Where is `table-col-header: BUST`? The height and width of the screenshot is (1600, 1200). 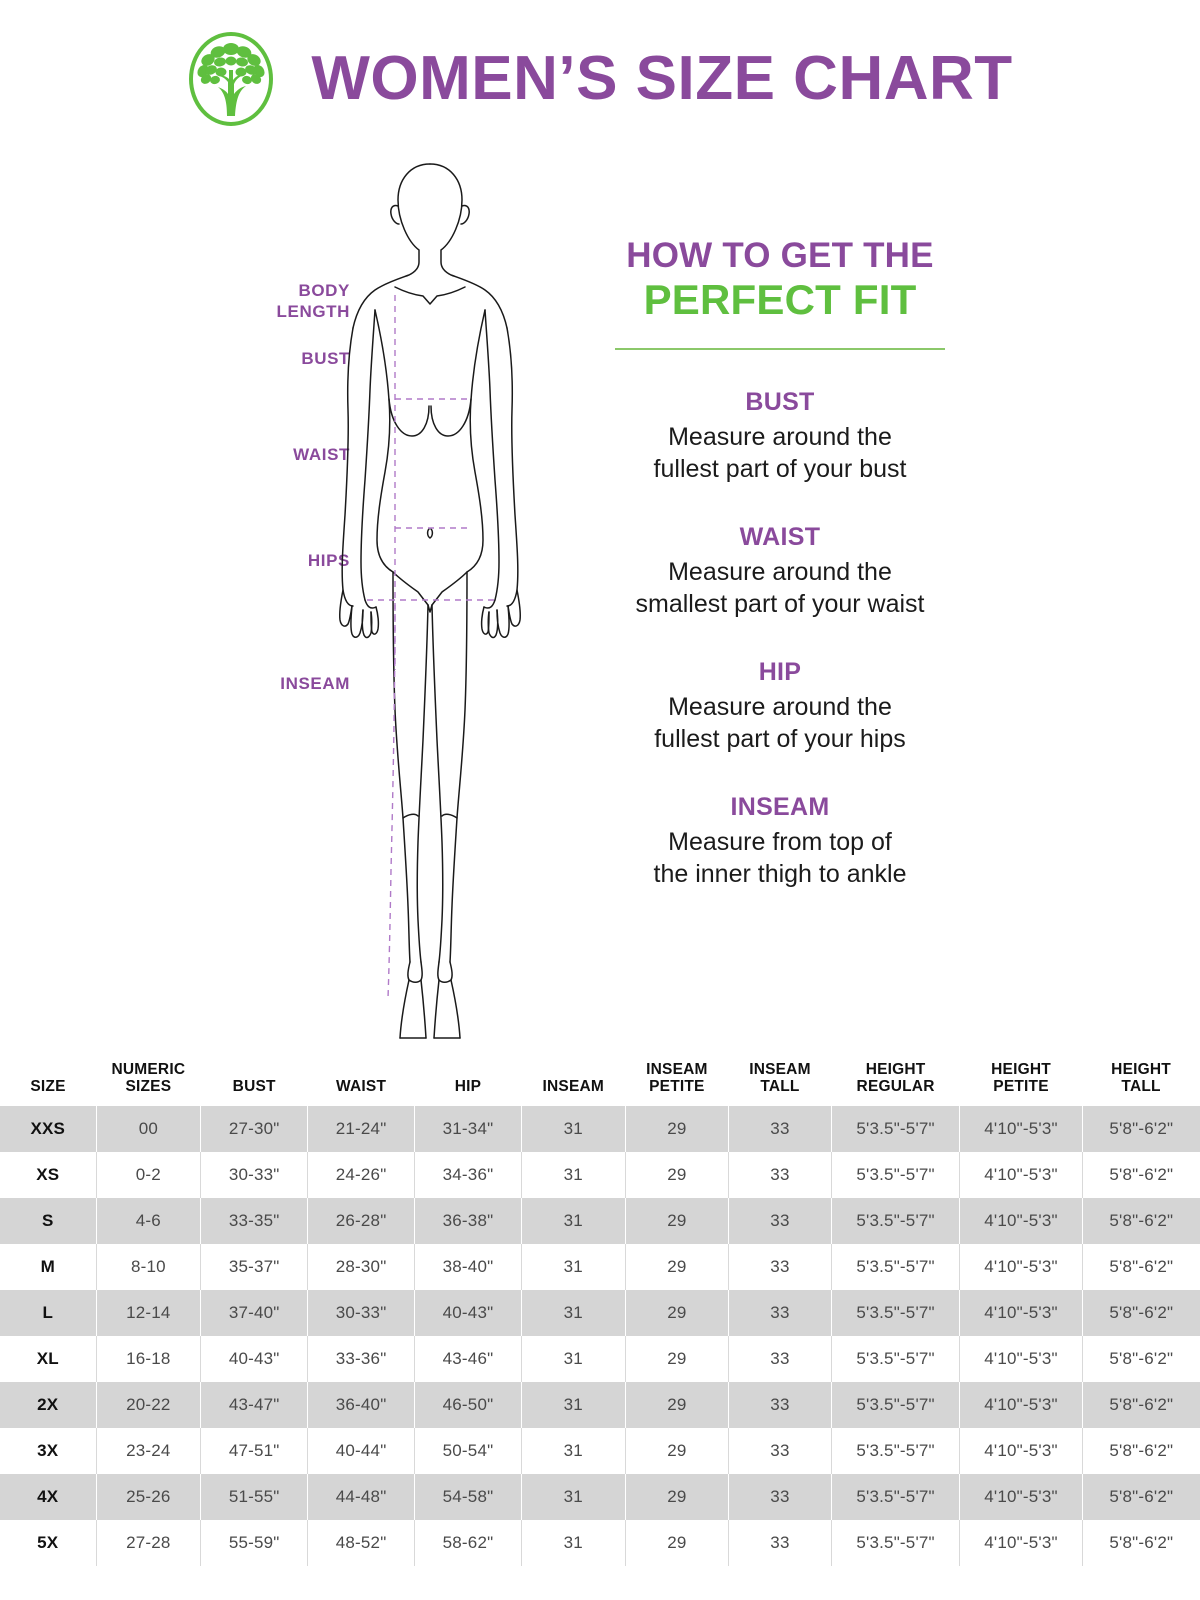 table-col-header: BUST is located at coordinates (254, 1080).